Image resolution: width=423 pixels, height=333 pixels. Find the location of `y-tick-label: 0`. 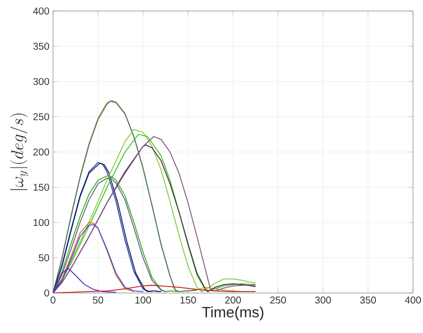

y-tick-label: 0 is located at coordinates (47, 293).